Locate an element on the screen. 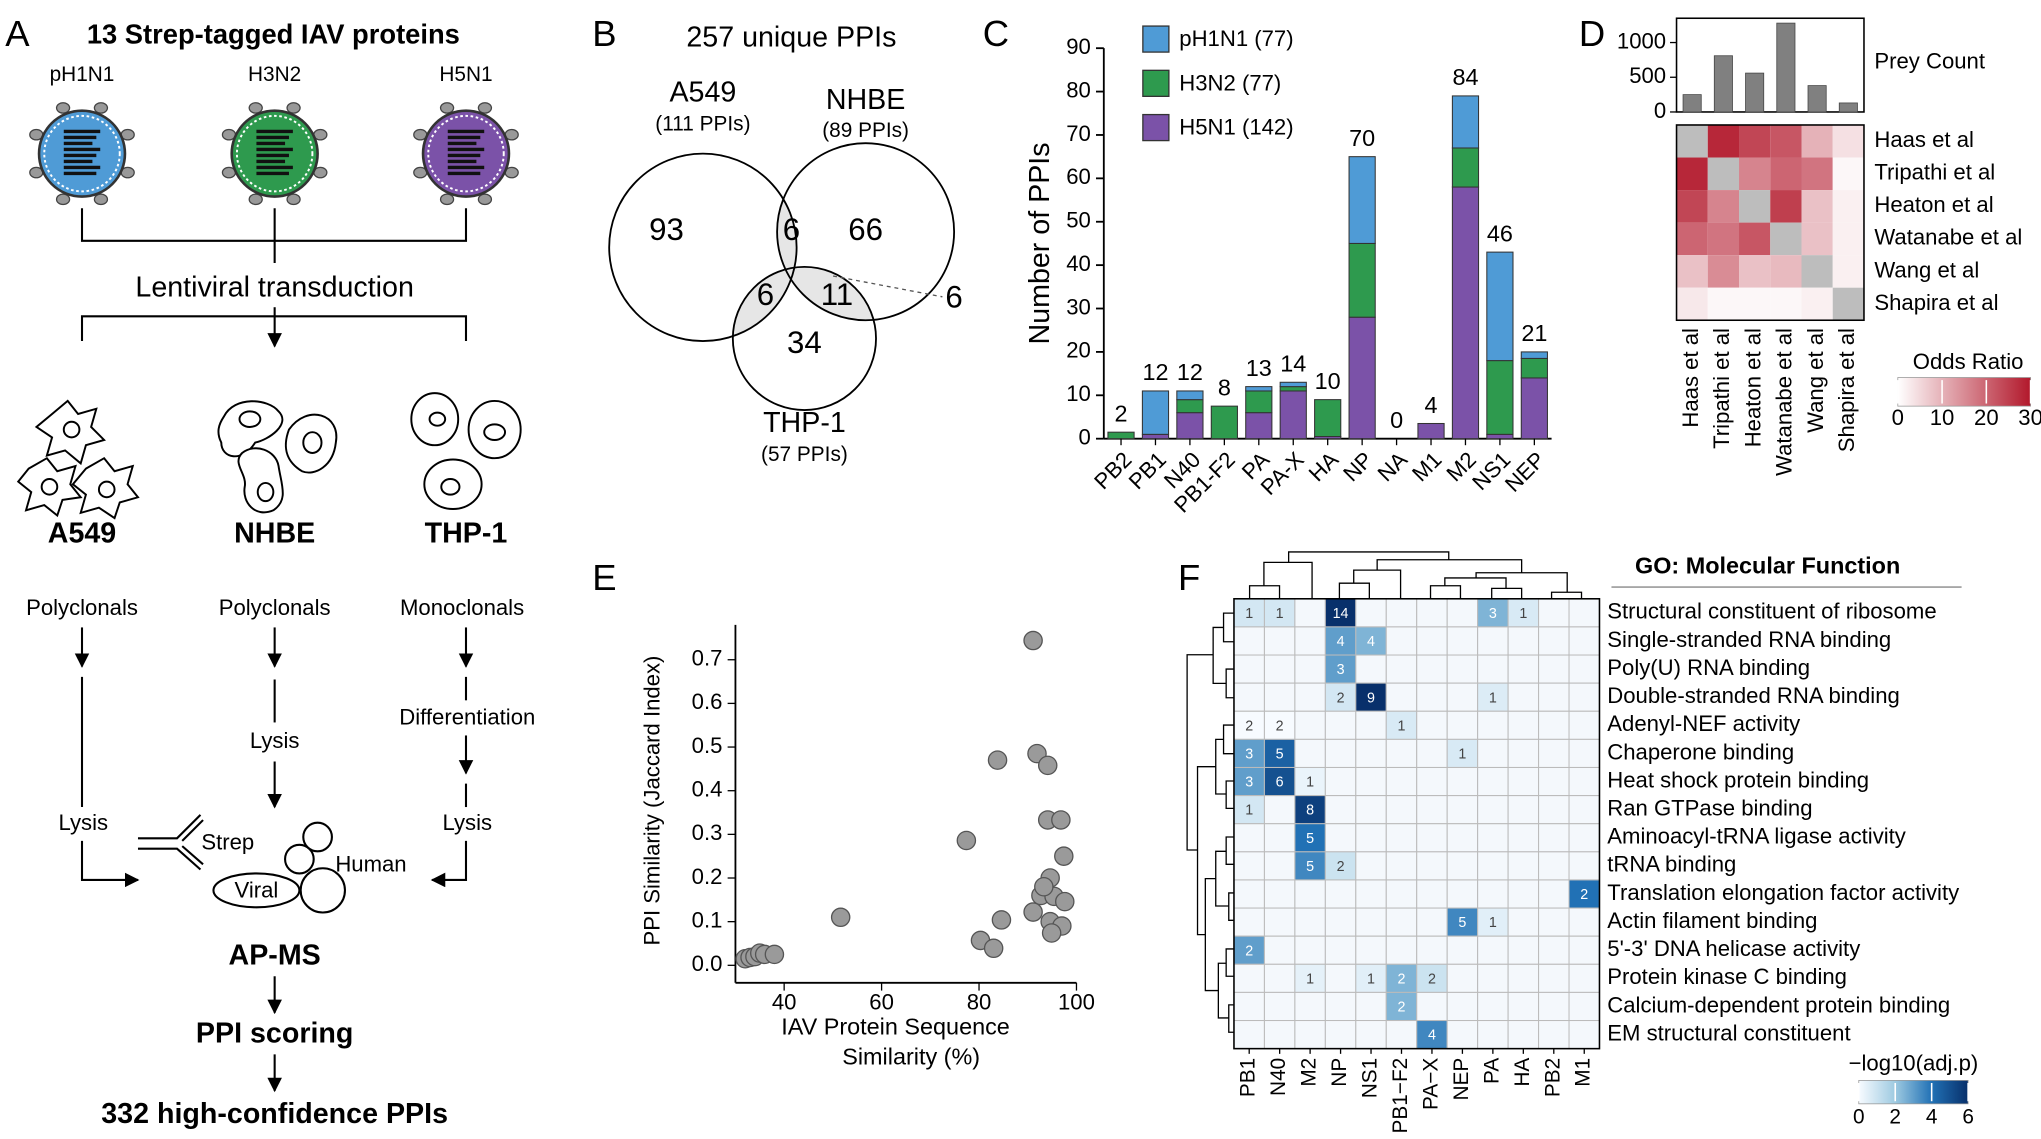  x-tick-label: NA is located at coordinates (1393, 467).